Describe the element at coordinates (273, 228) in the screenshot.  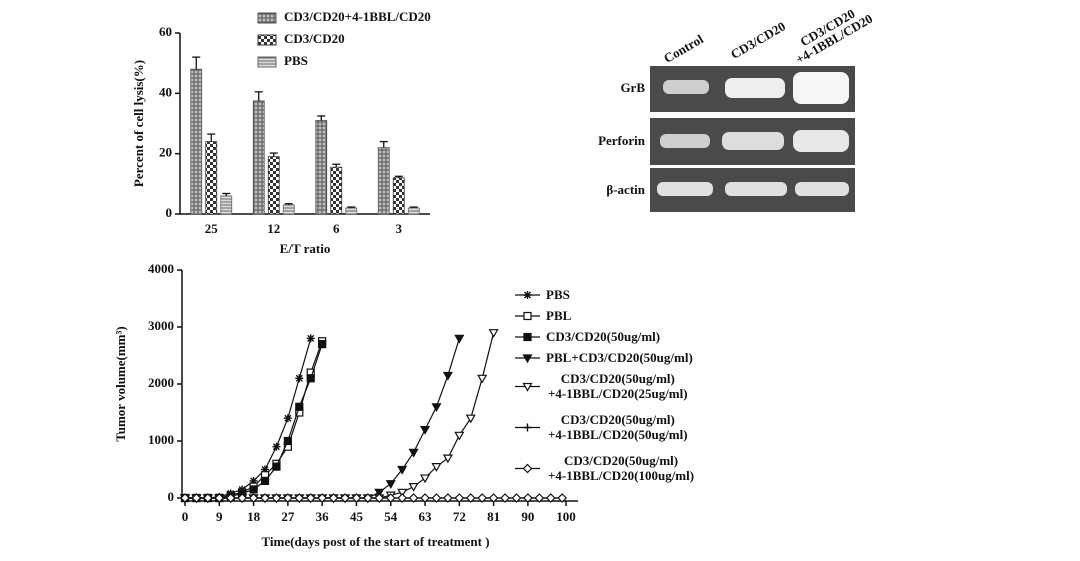
I see `x-tick-label: 12` at that location.